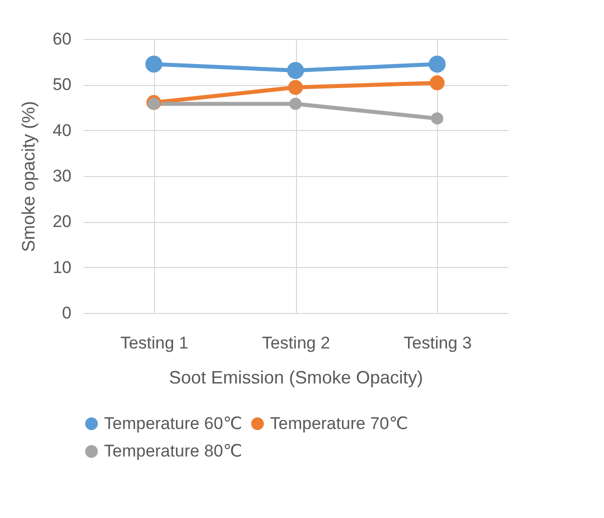 The image size is (604, 518). What do you see at coordinates (62, 39) in the screenshot?
I see `y-tick-label: 60` at bounding box center [62, 39].